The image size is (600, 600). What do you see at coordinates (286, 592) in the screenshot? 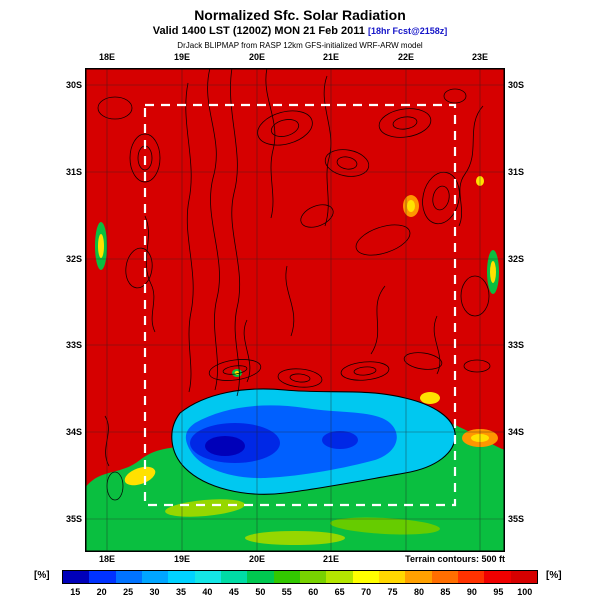
I see `colorbar-tick-label: 55` at bounding box center [286, 592].